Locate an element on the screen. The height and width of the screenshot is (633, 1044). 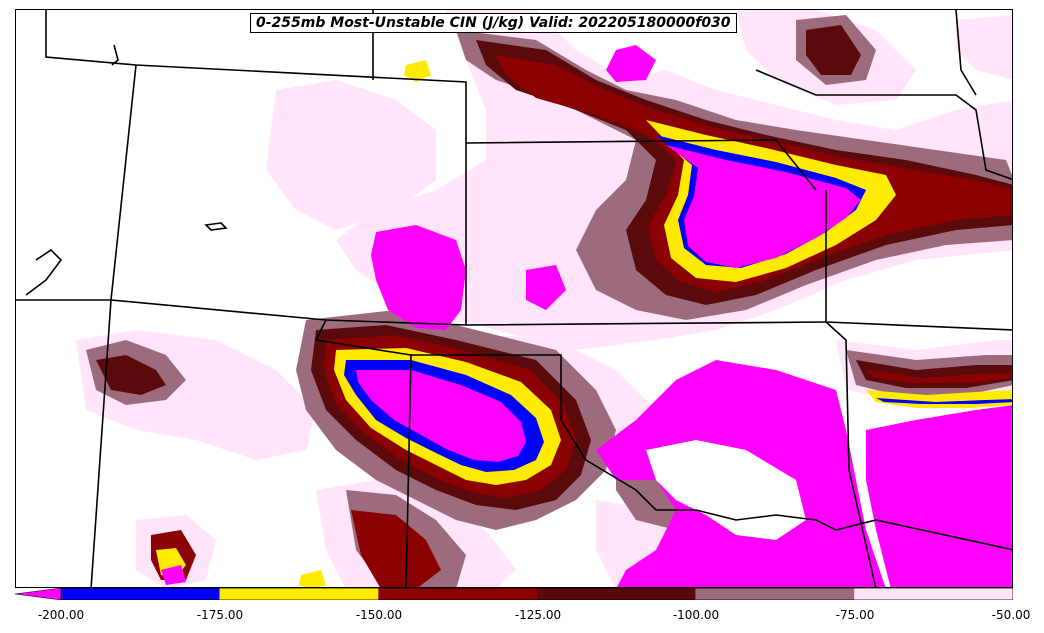
colorbar-outline is located at coordinates (536, 594).